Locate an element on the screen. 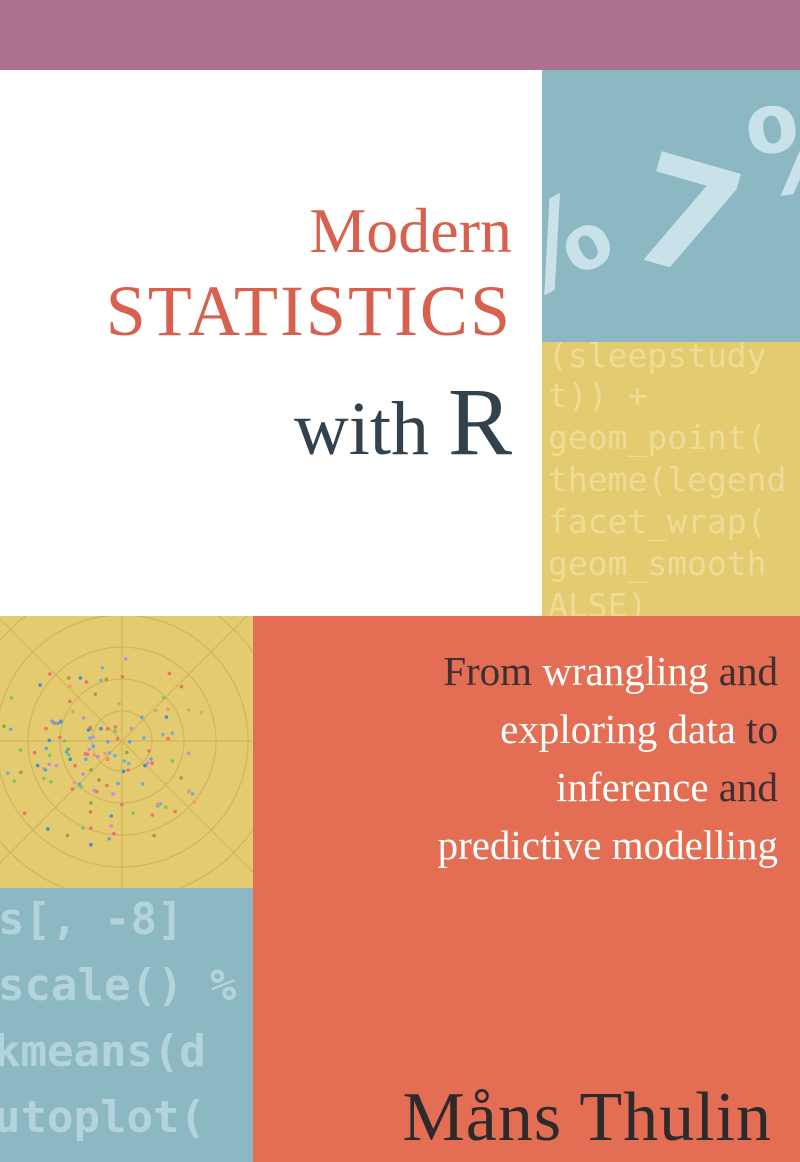  code-line: theme(legend is located at coordinates (667, 479).